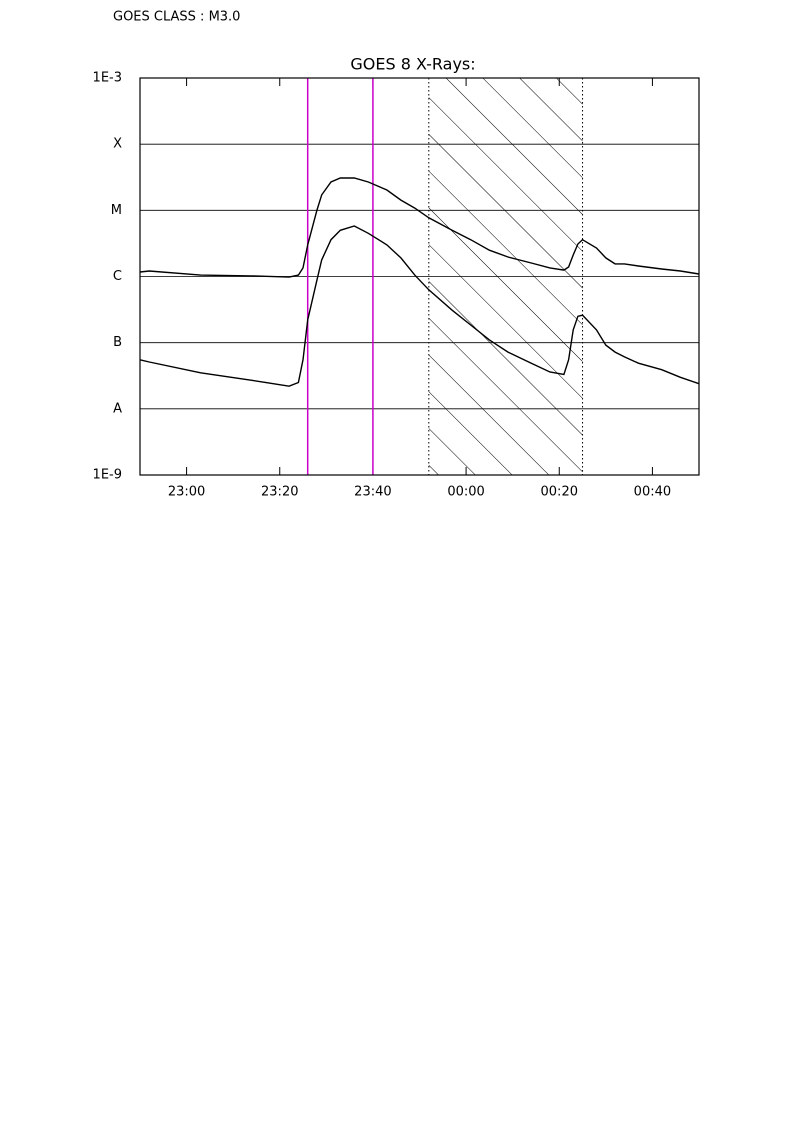  I want to click on x-tick-label: 00:00, so click(465, 492).